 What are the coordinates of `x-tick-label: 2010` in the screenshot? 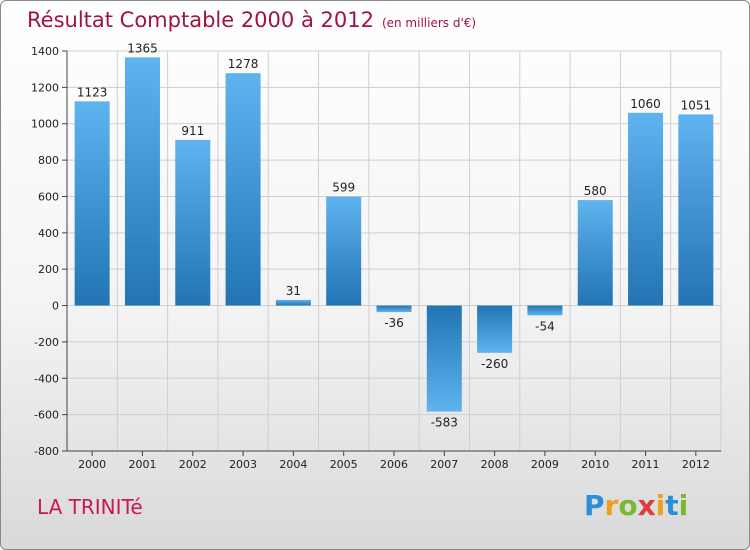 It's located at (595, 464).